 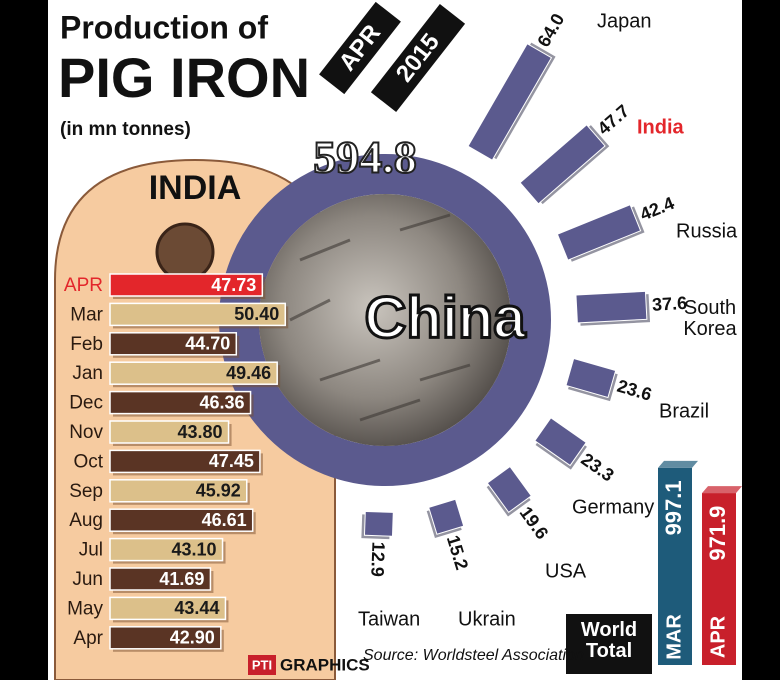 I want to click on bar-group: 37.6, so click(x=631, y=308).